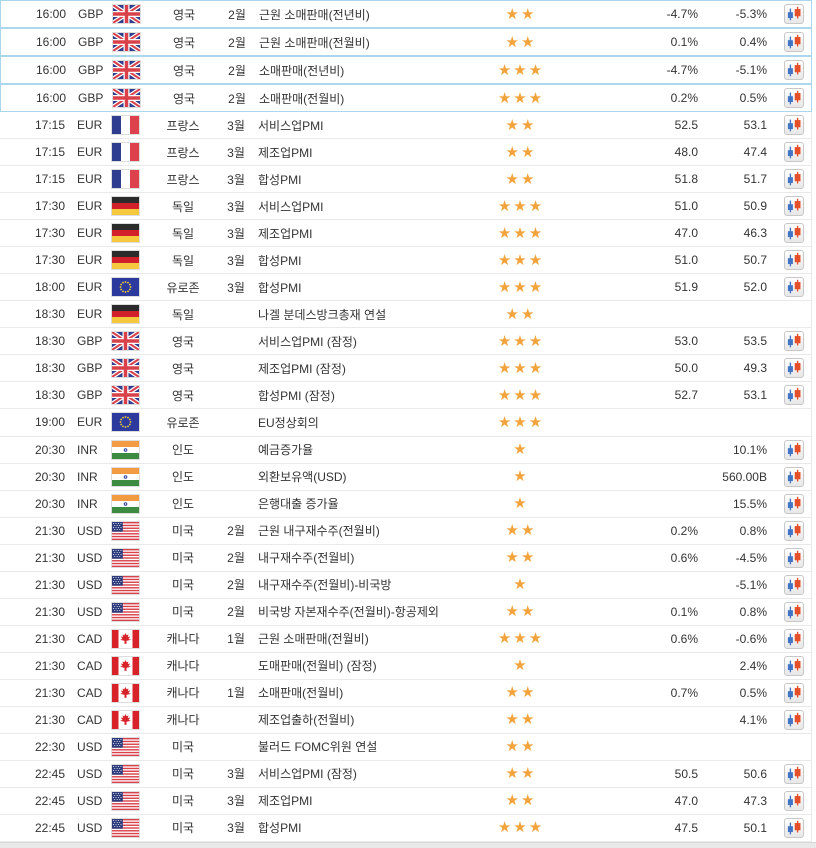 This screenshot has height=848, width=816. I want to click on event-name: 제조업출하(전월비), so click(306, 720).